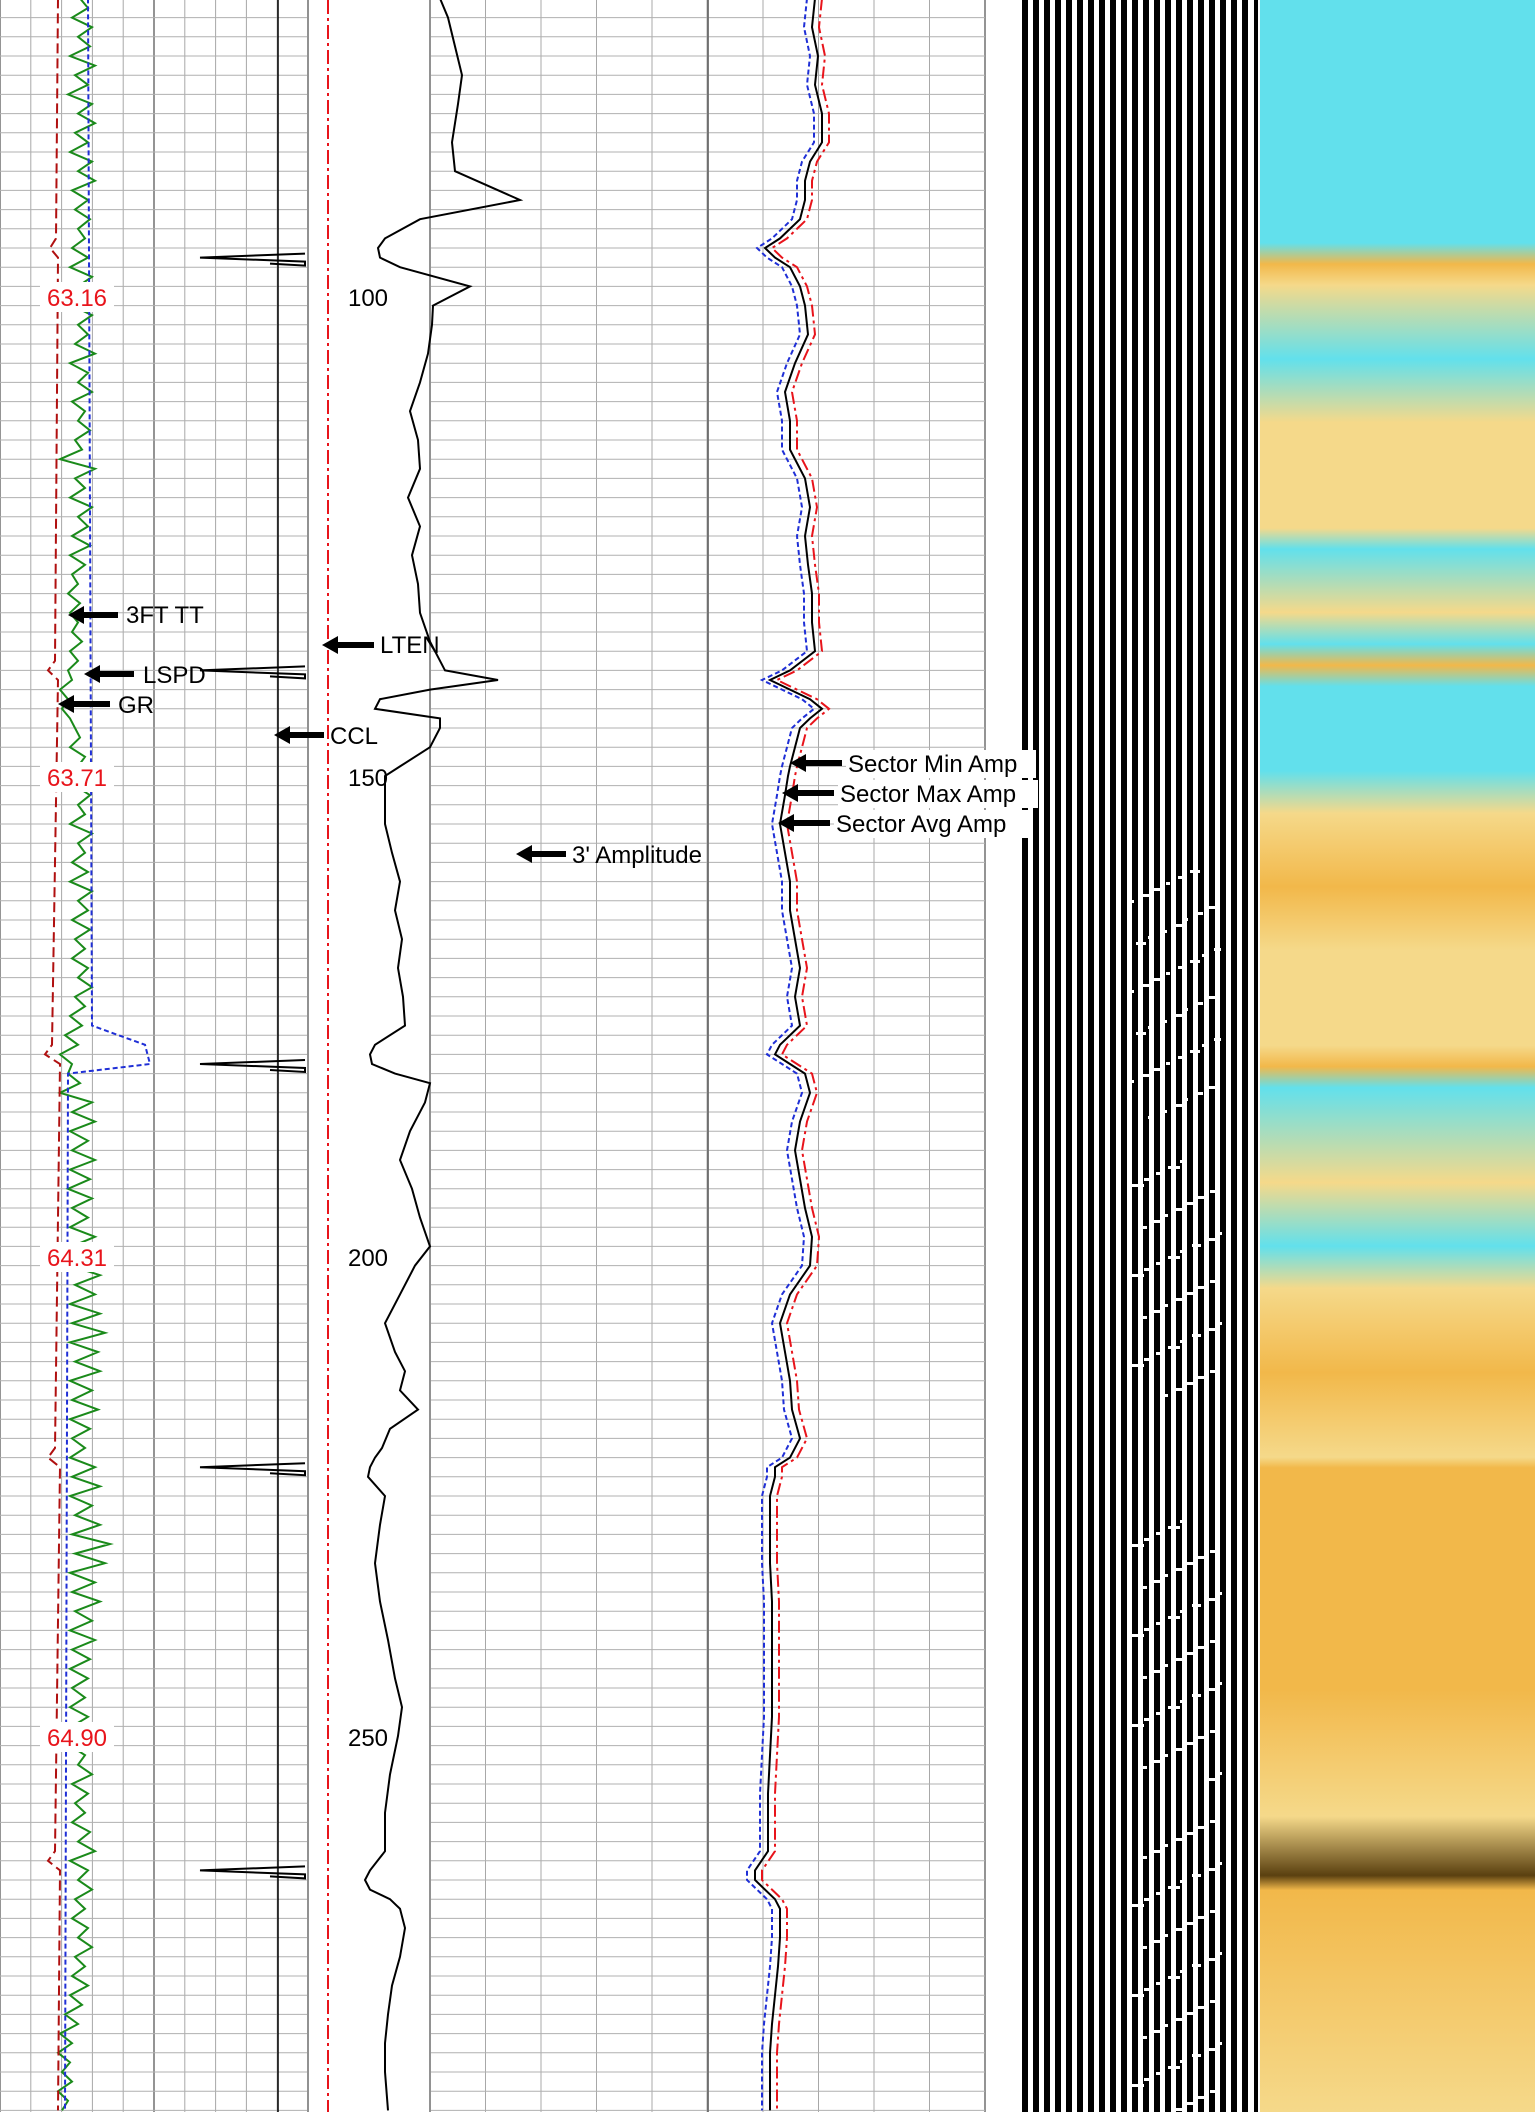 The width and height of the screenshot is (1535, 2112). I want to click on depth-label: 200, so click(368, 1258).